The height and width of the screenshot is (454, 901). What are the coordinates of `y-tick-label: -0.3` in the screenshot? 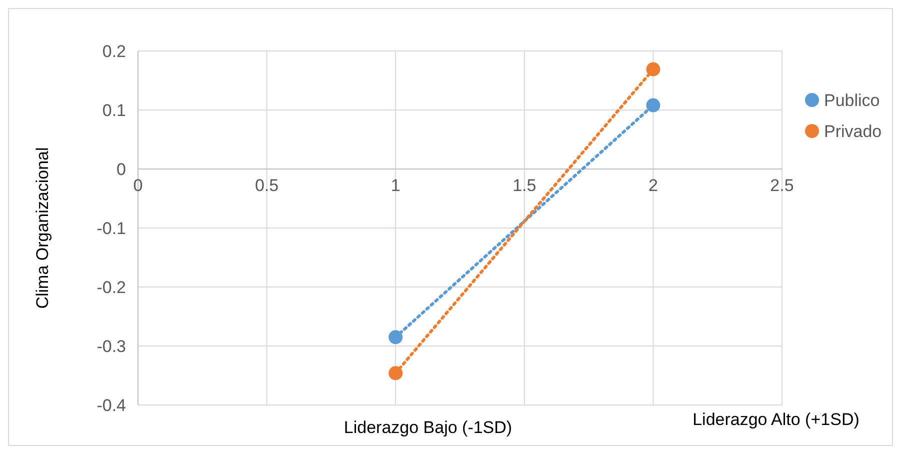 It's located at (111, 346).